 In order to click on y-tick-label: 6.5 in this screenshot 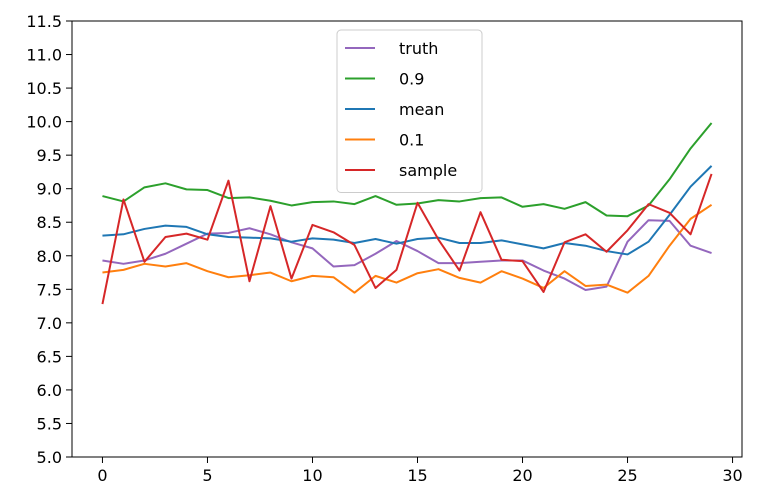, I will do `click(49, 356)`.